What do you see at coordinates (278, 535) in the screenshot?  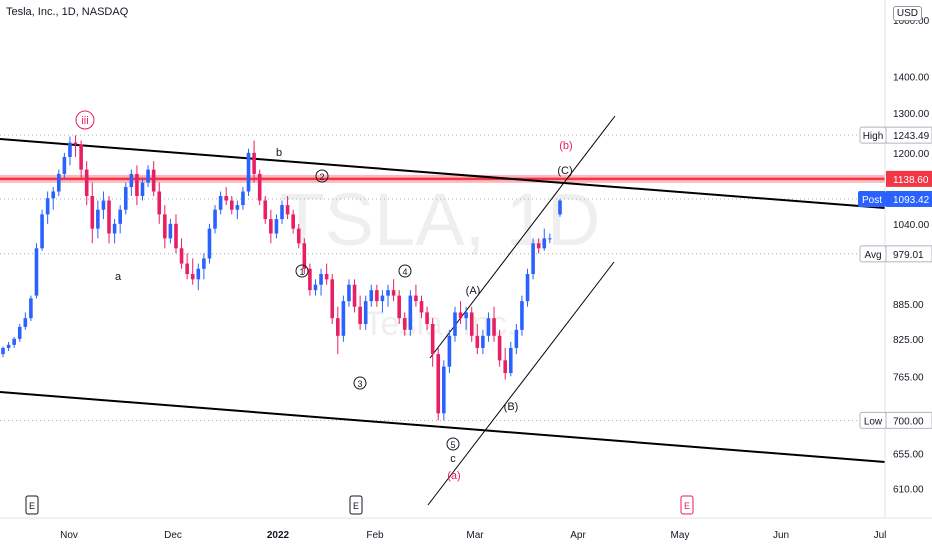 I see `x-tick-label: 2022` at bounding box center [278, 535].